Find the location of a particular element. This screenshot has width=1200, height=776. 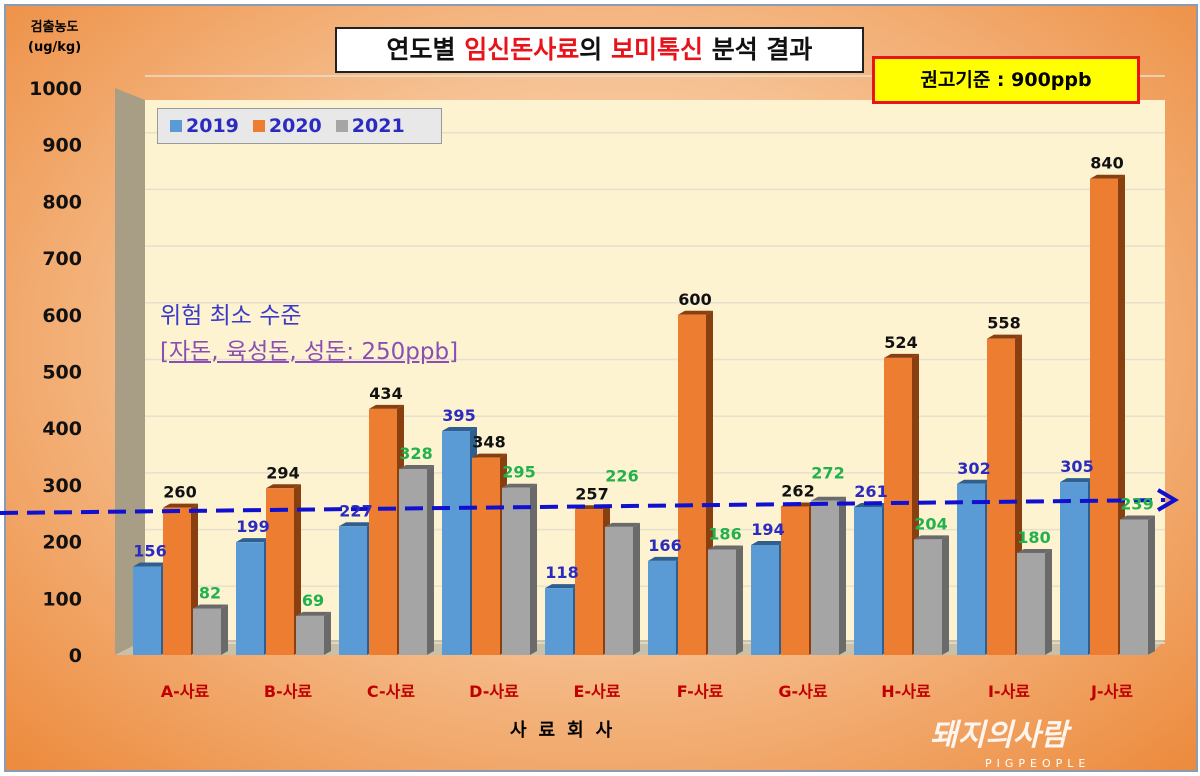

data-label-2020: 840 is located at coordinates (1106, 163).